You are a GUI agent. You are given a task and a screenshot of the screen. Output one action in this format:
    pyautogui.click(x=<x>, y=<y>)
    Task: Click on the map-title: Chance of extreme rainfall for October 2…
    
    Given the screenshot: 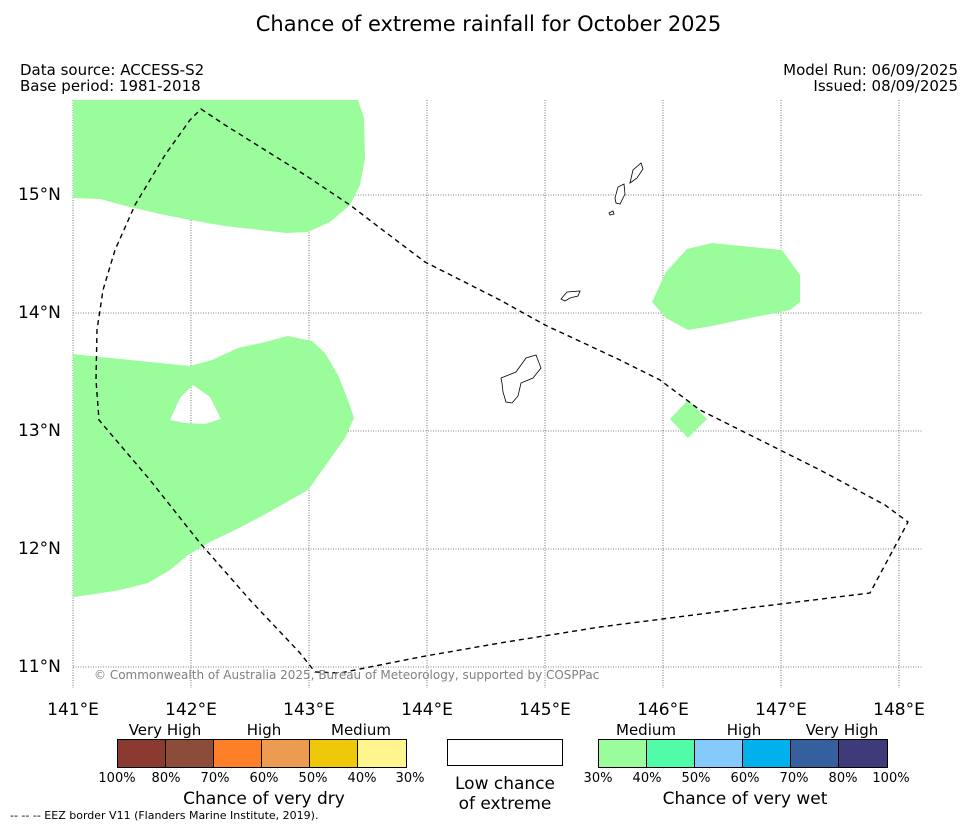 What is the action you would take?
    pyautogui.click(x=488, y=24)
    